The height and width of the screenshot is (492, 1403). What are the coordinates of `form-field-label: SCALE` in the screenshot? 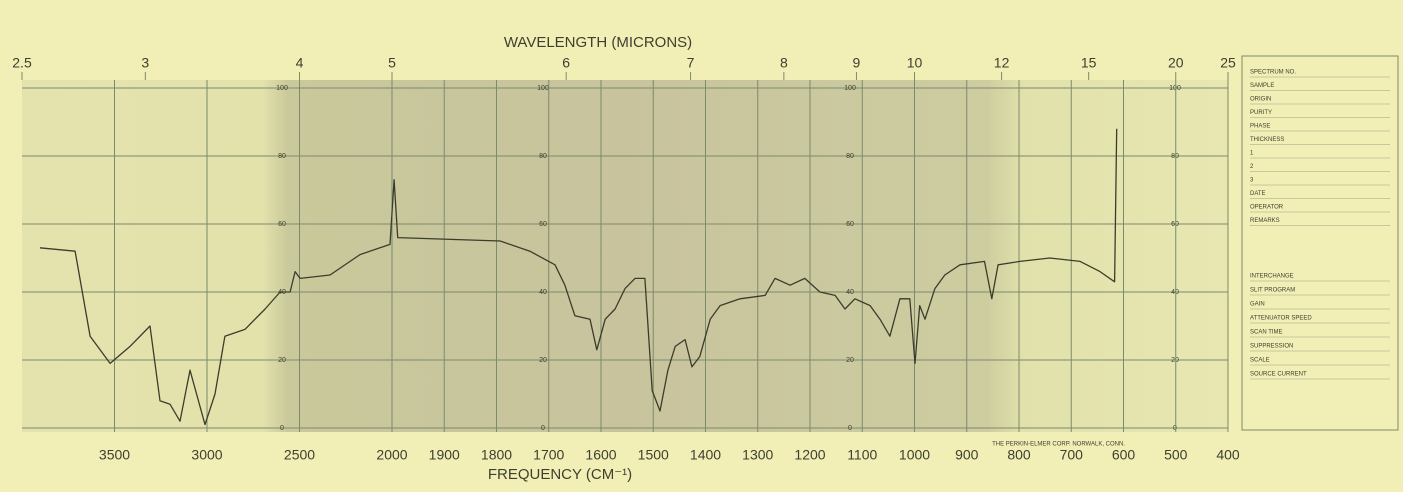 It's located at (1260, 361).